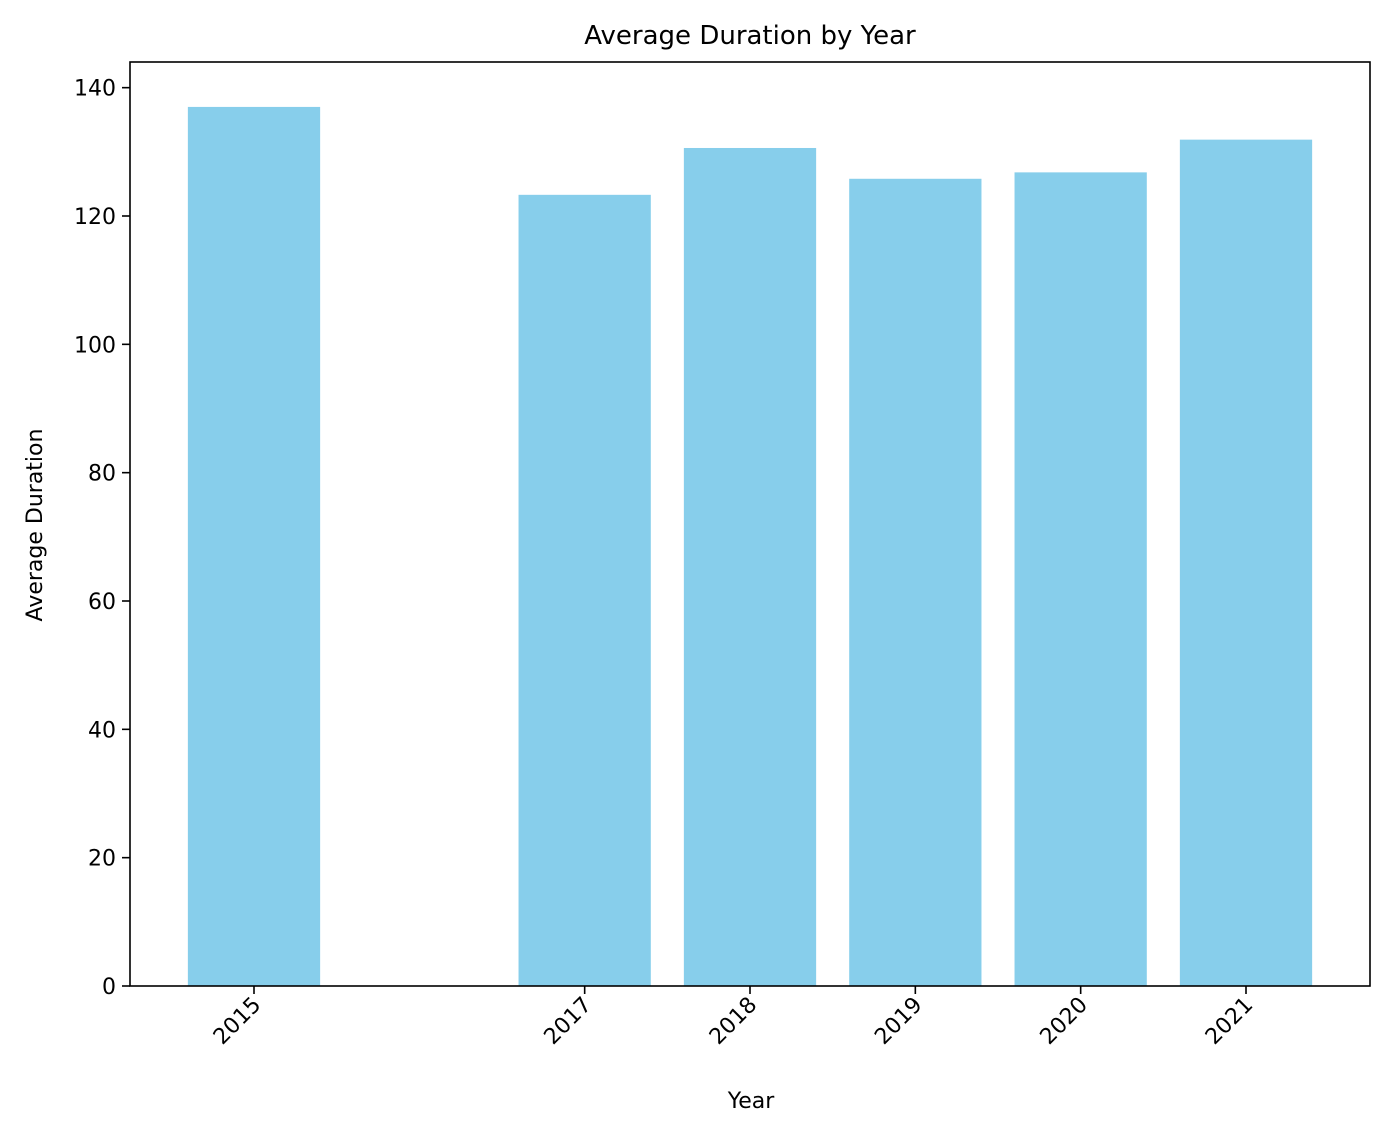  Describe the element at coordinates (915, 582) in the screenshot. I see `bar-2019` at that location.